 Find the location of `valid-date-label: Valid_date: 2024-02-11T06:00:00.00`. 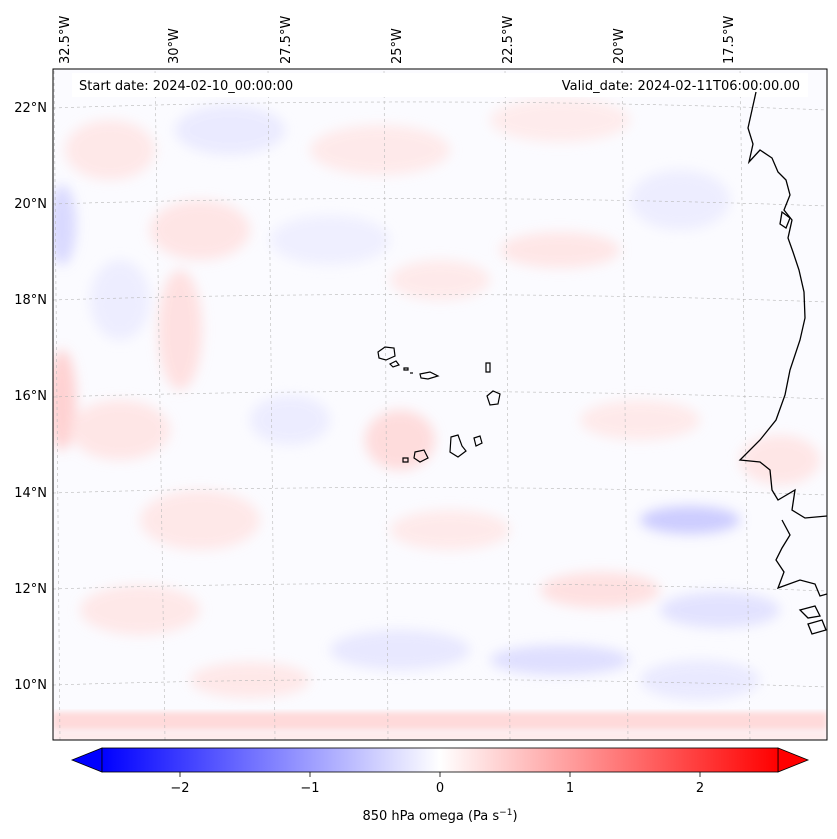

valid-date-label: Valid_date: 2024-02-11T06:00:00.00 is located at coordinates (681, 86).